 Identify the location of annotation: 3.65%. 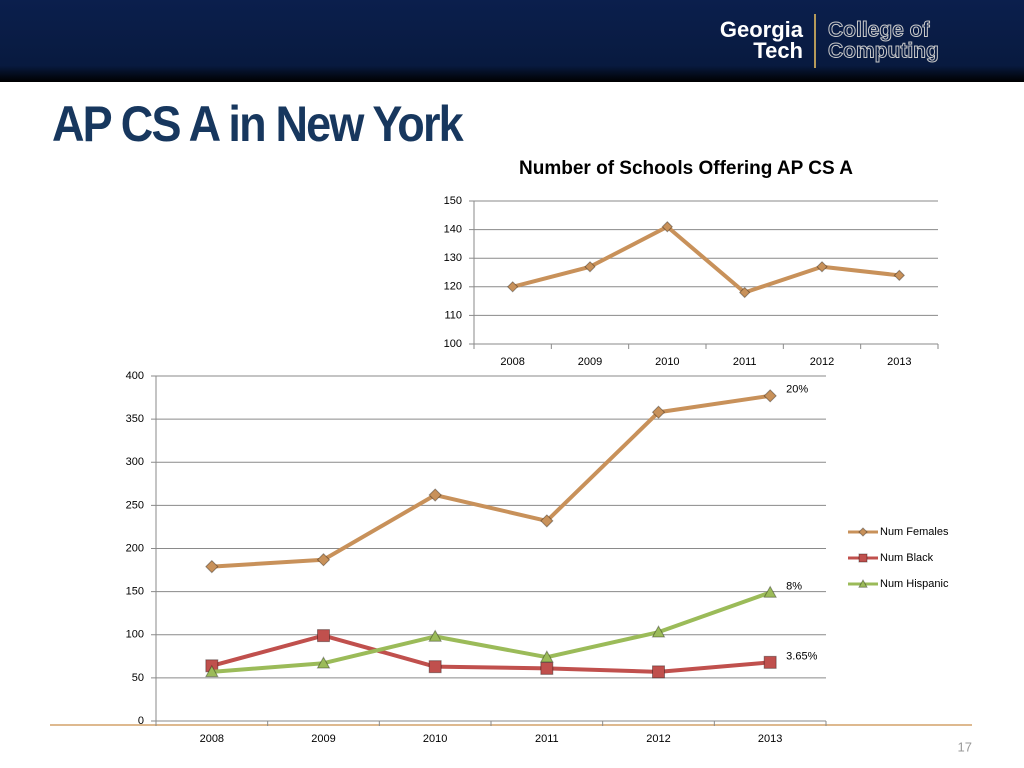
(801, 656).